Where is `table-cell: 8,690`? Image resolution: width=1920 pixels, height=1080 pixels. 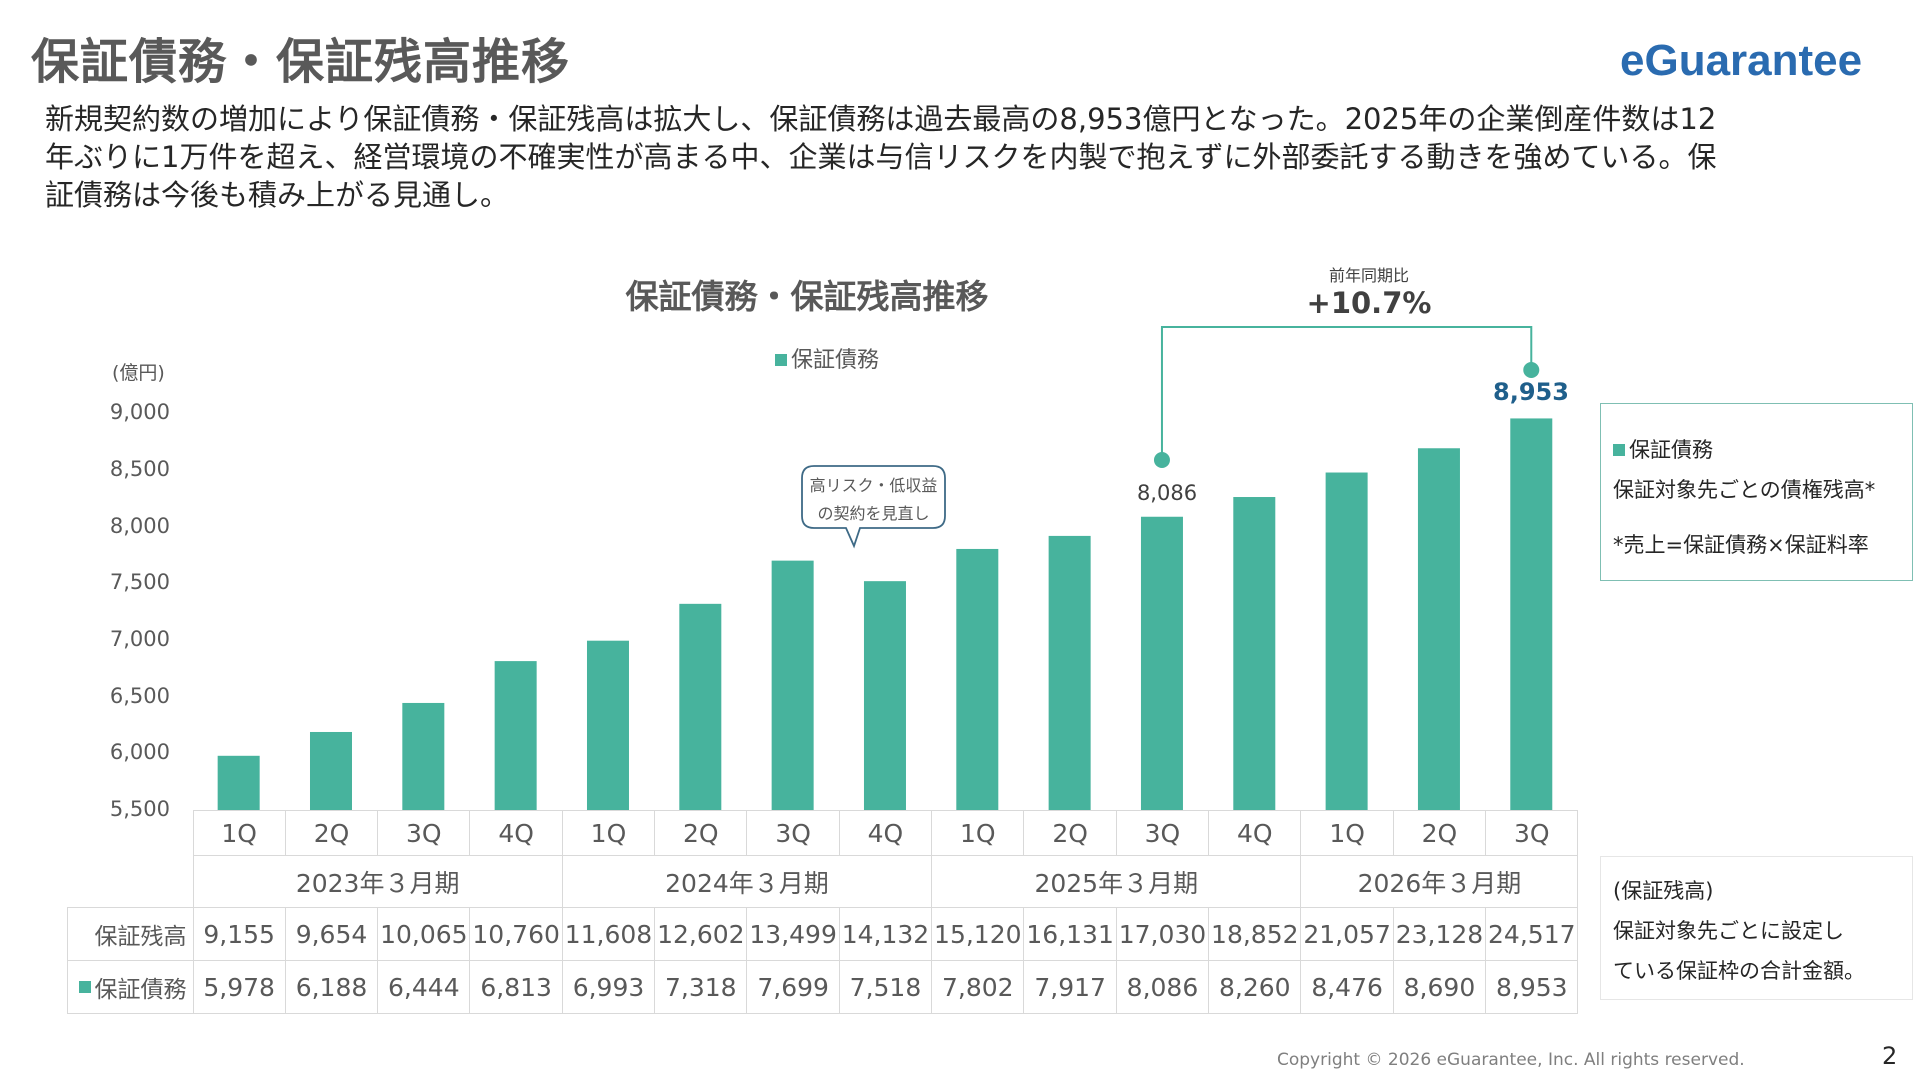 table-cell: 8,690 is located at coordinates (1439, 987).